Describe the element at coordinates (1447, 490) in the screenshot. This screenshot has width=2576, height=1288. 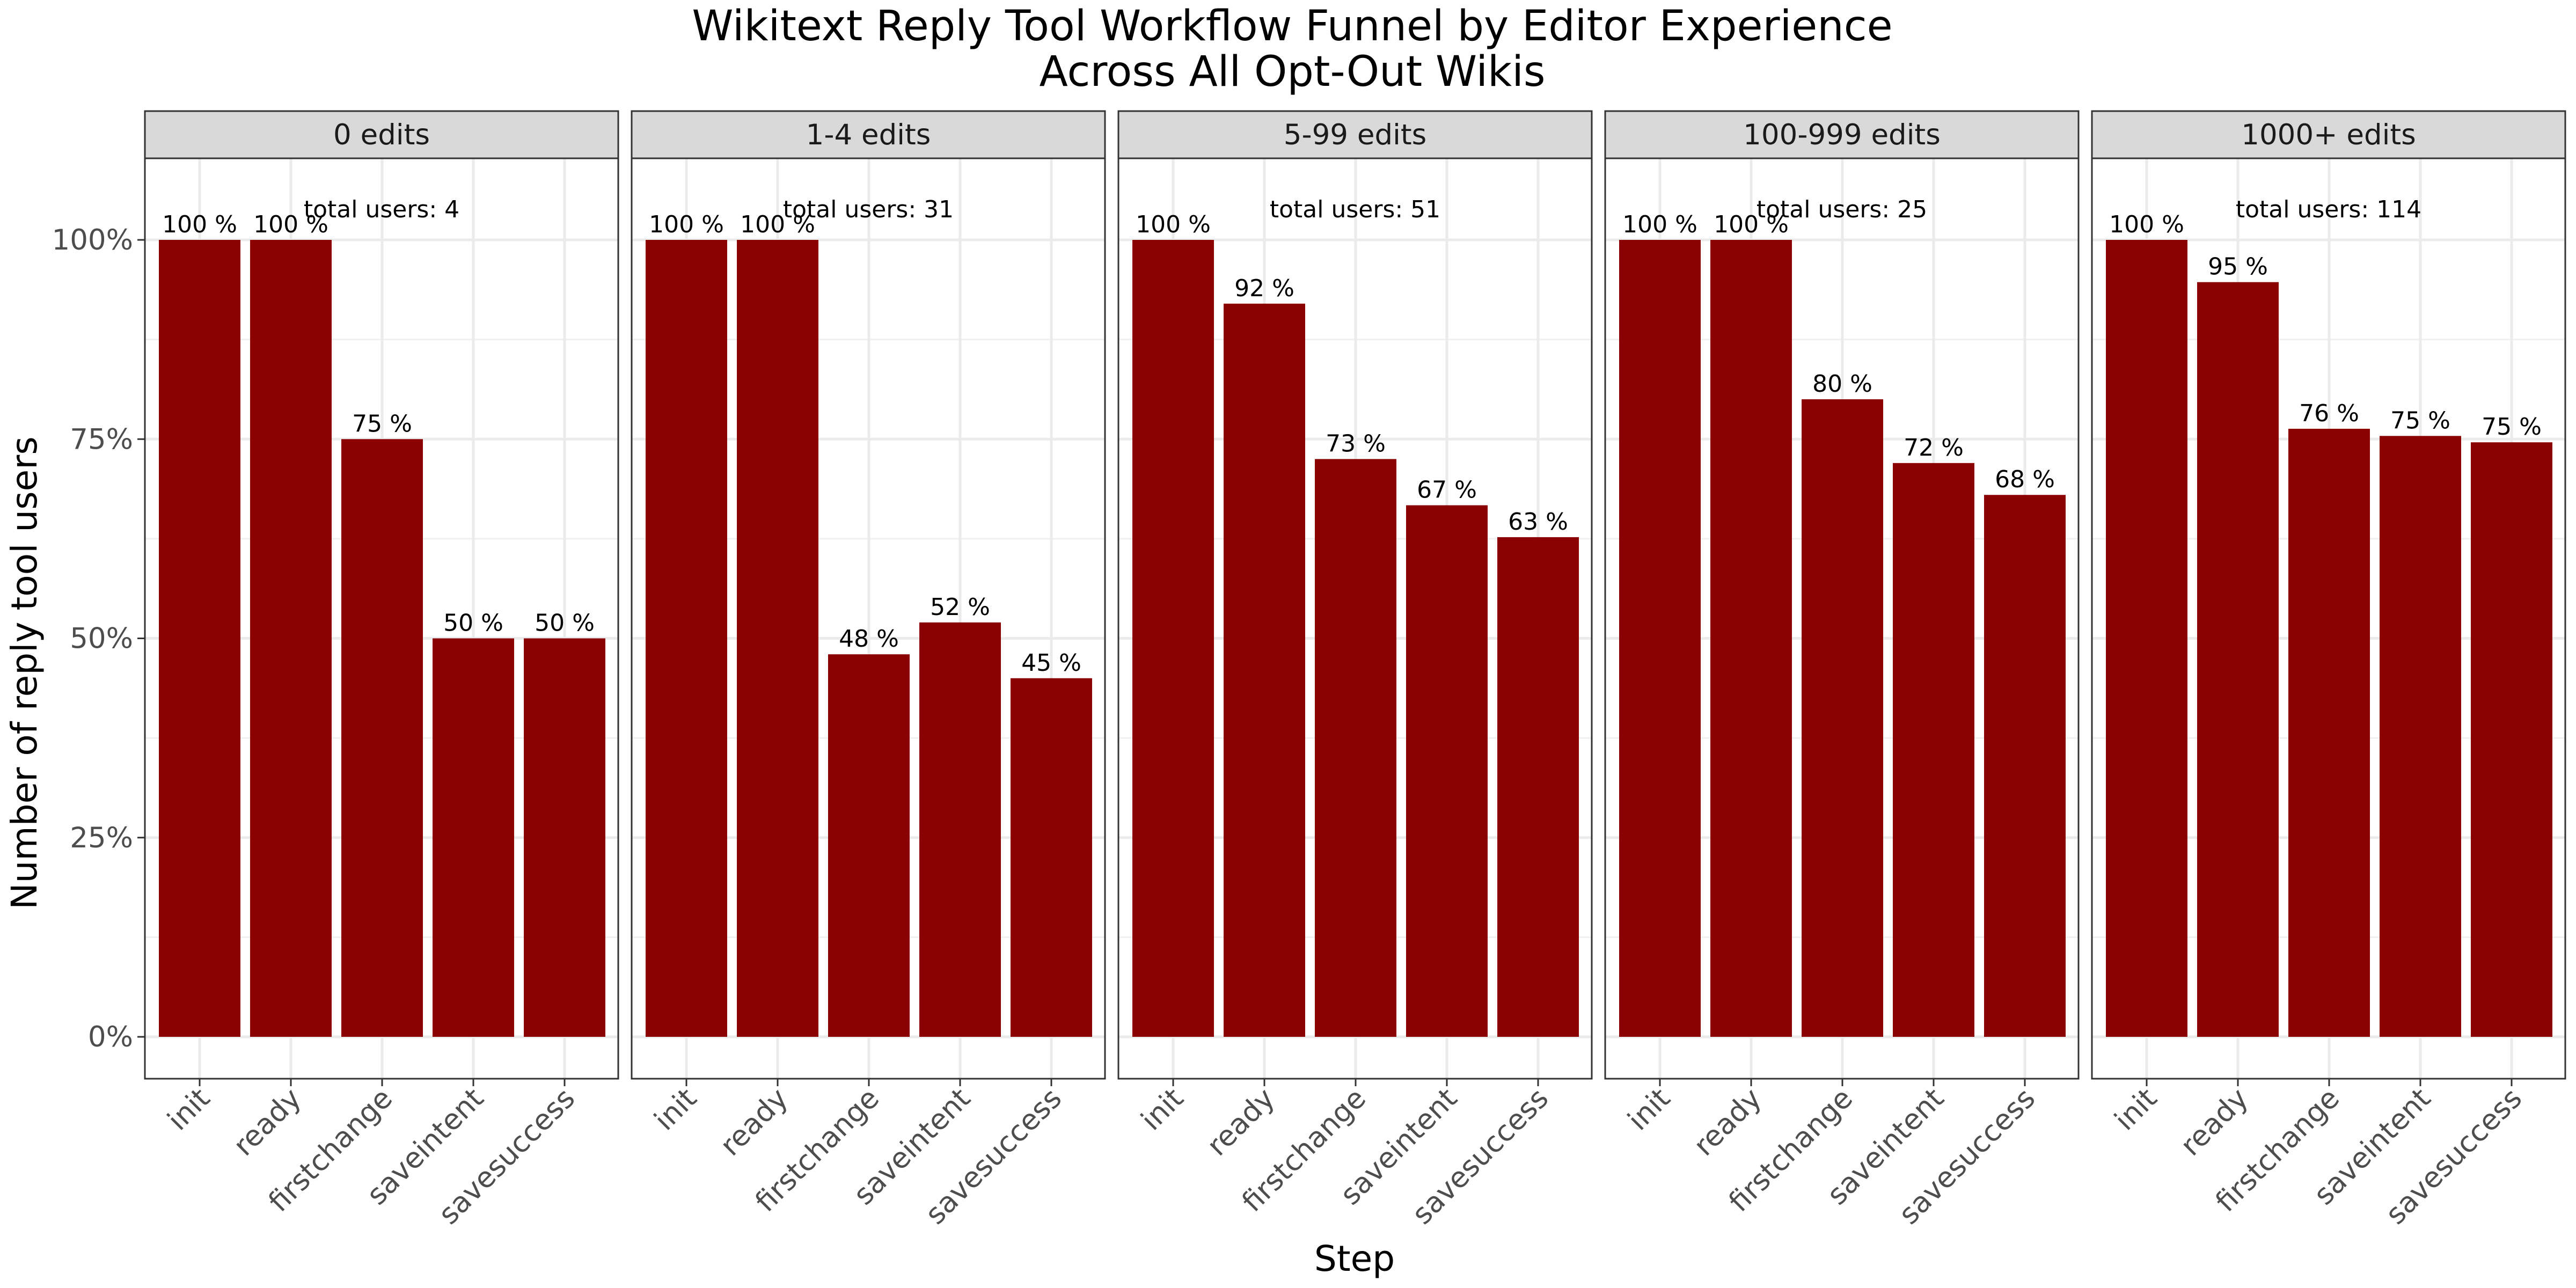
I see `bar-value-label: 67 %` at that location.